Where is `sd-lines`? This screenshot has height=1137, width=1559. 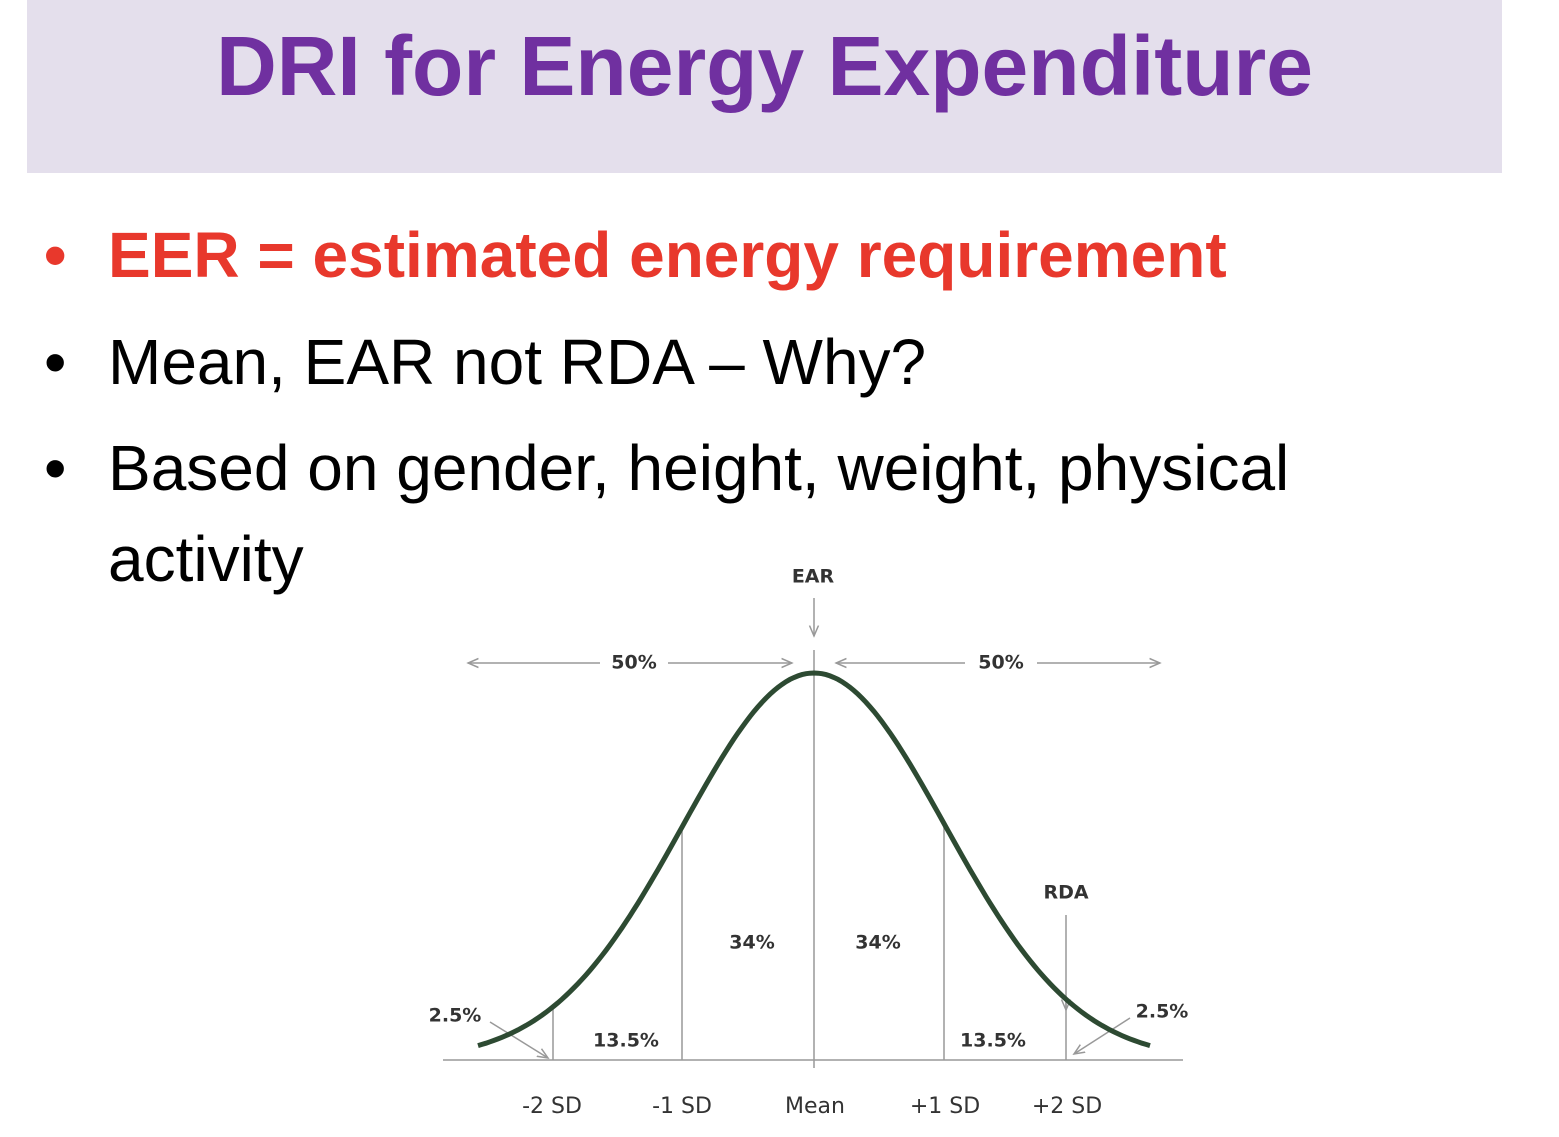
sd-lines is located at coordinates (809, 941).